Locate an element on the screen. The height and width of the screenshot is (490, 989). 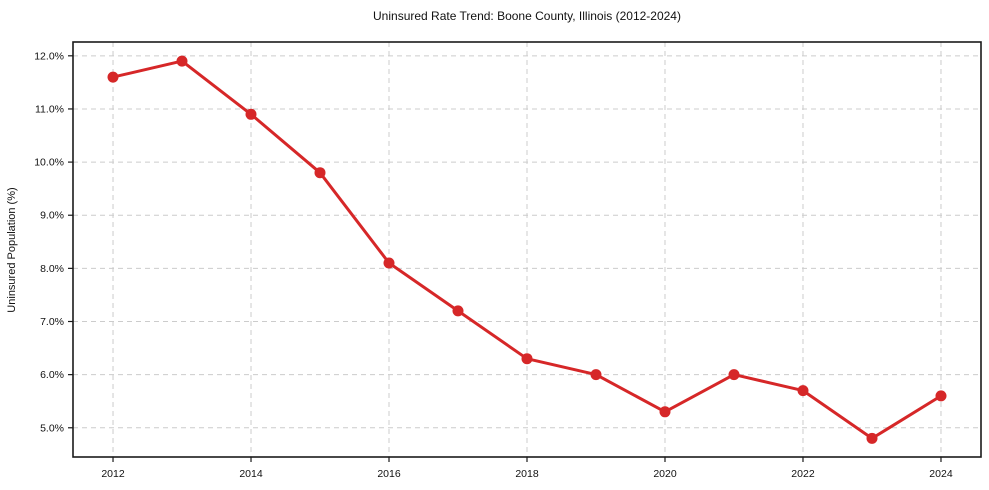
x-tick-label: 2024 is located at coordinates (941, 474).